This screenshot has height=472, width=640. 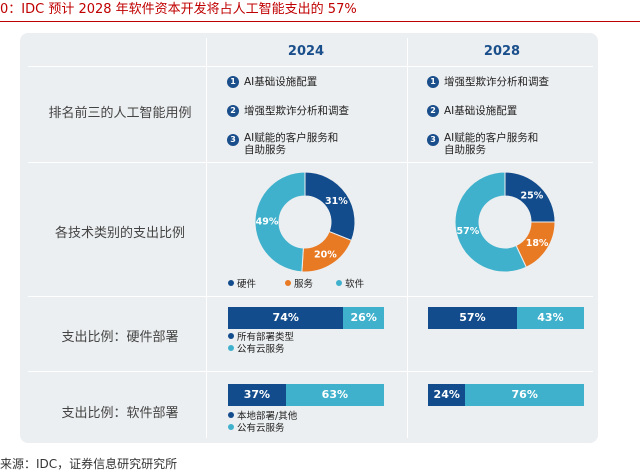 What do you see at coordinates (261, 338) in the screenshot?
I see `legend-item-all-deployments: 所有部署类型` at bounding box center [261, 338].